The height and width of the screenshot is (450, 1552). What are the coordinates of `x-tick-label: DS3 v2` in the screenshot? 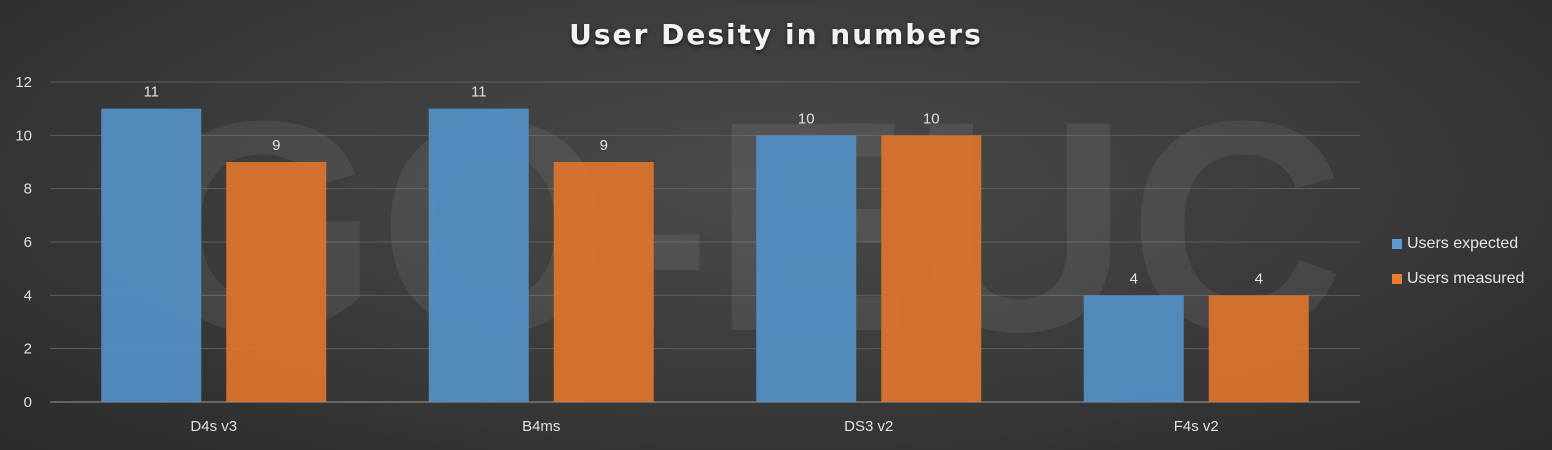 It's located at (868, 426).